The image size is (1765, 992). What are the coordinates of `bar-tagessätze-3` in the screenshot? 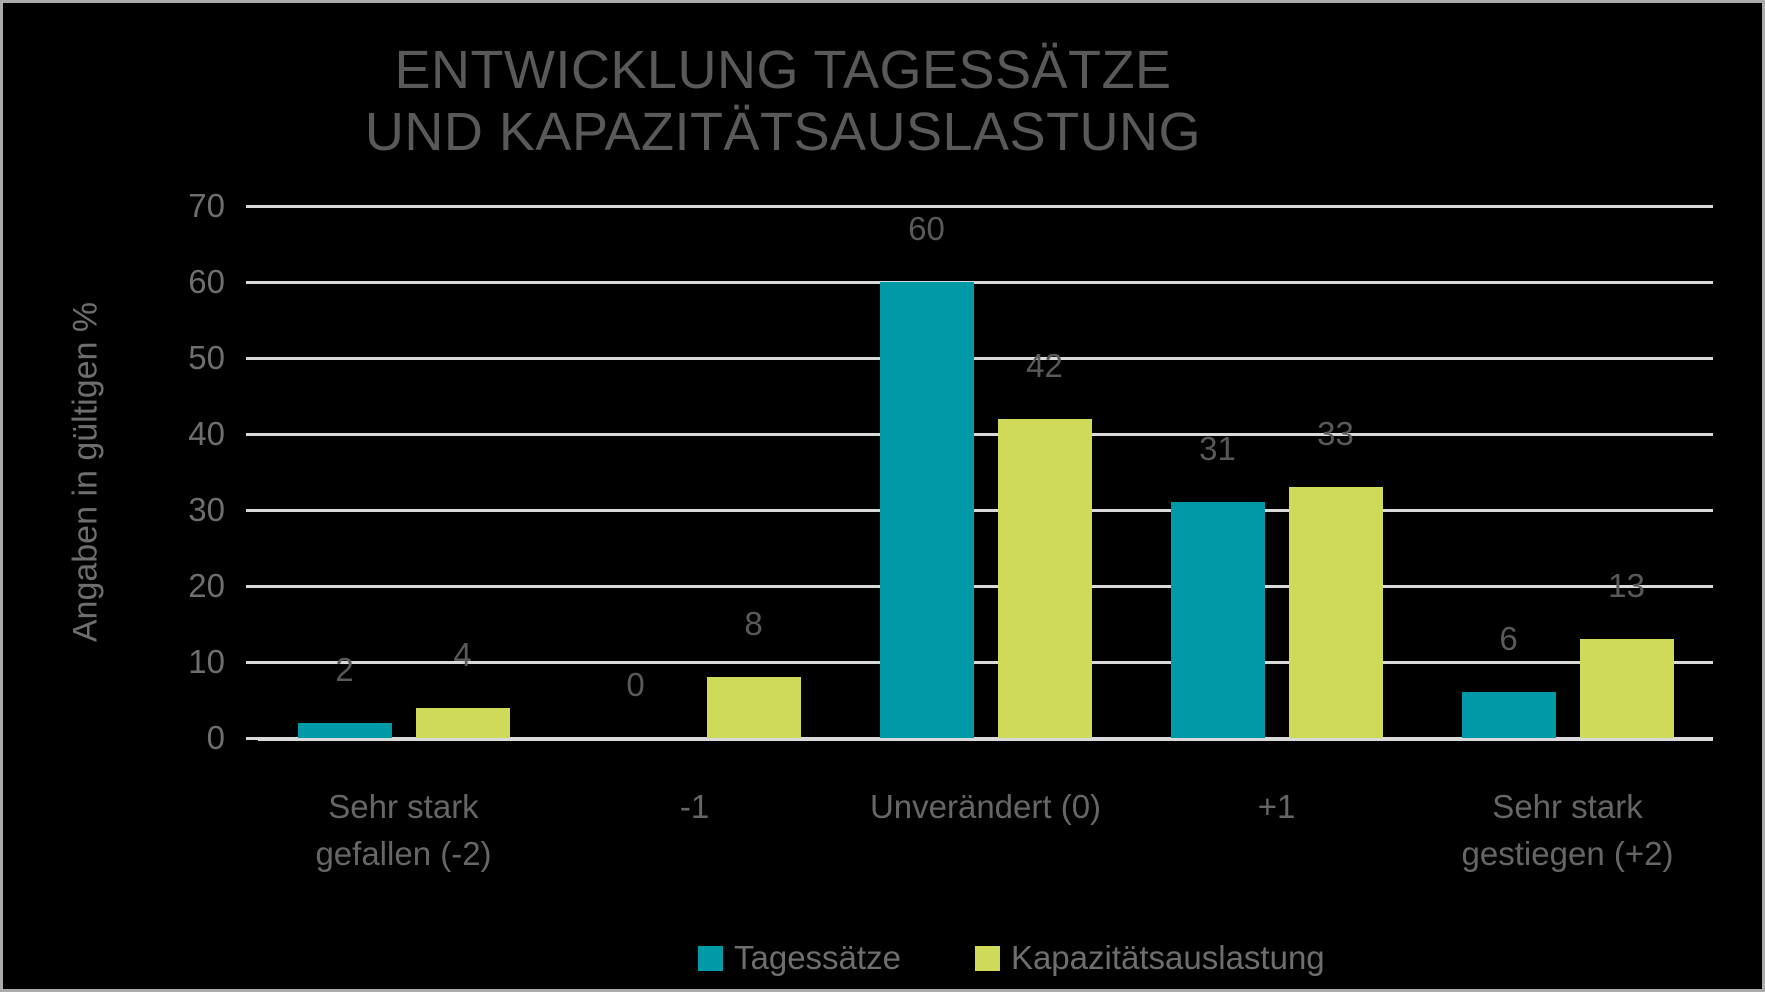 It's located at (1217, 620).